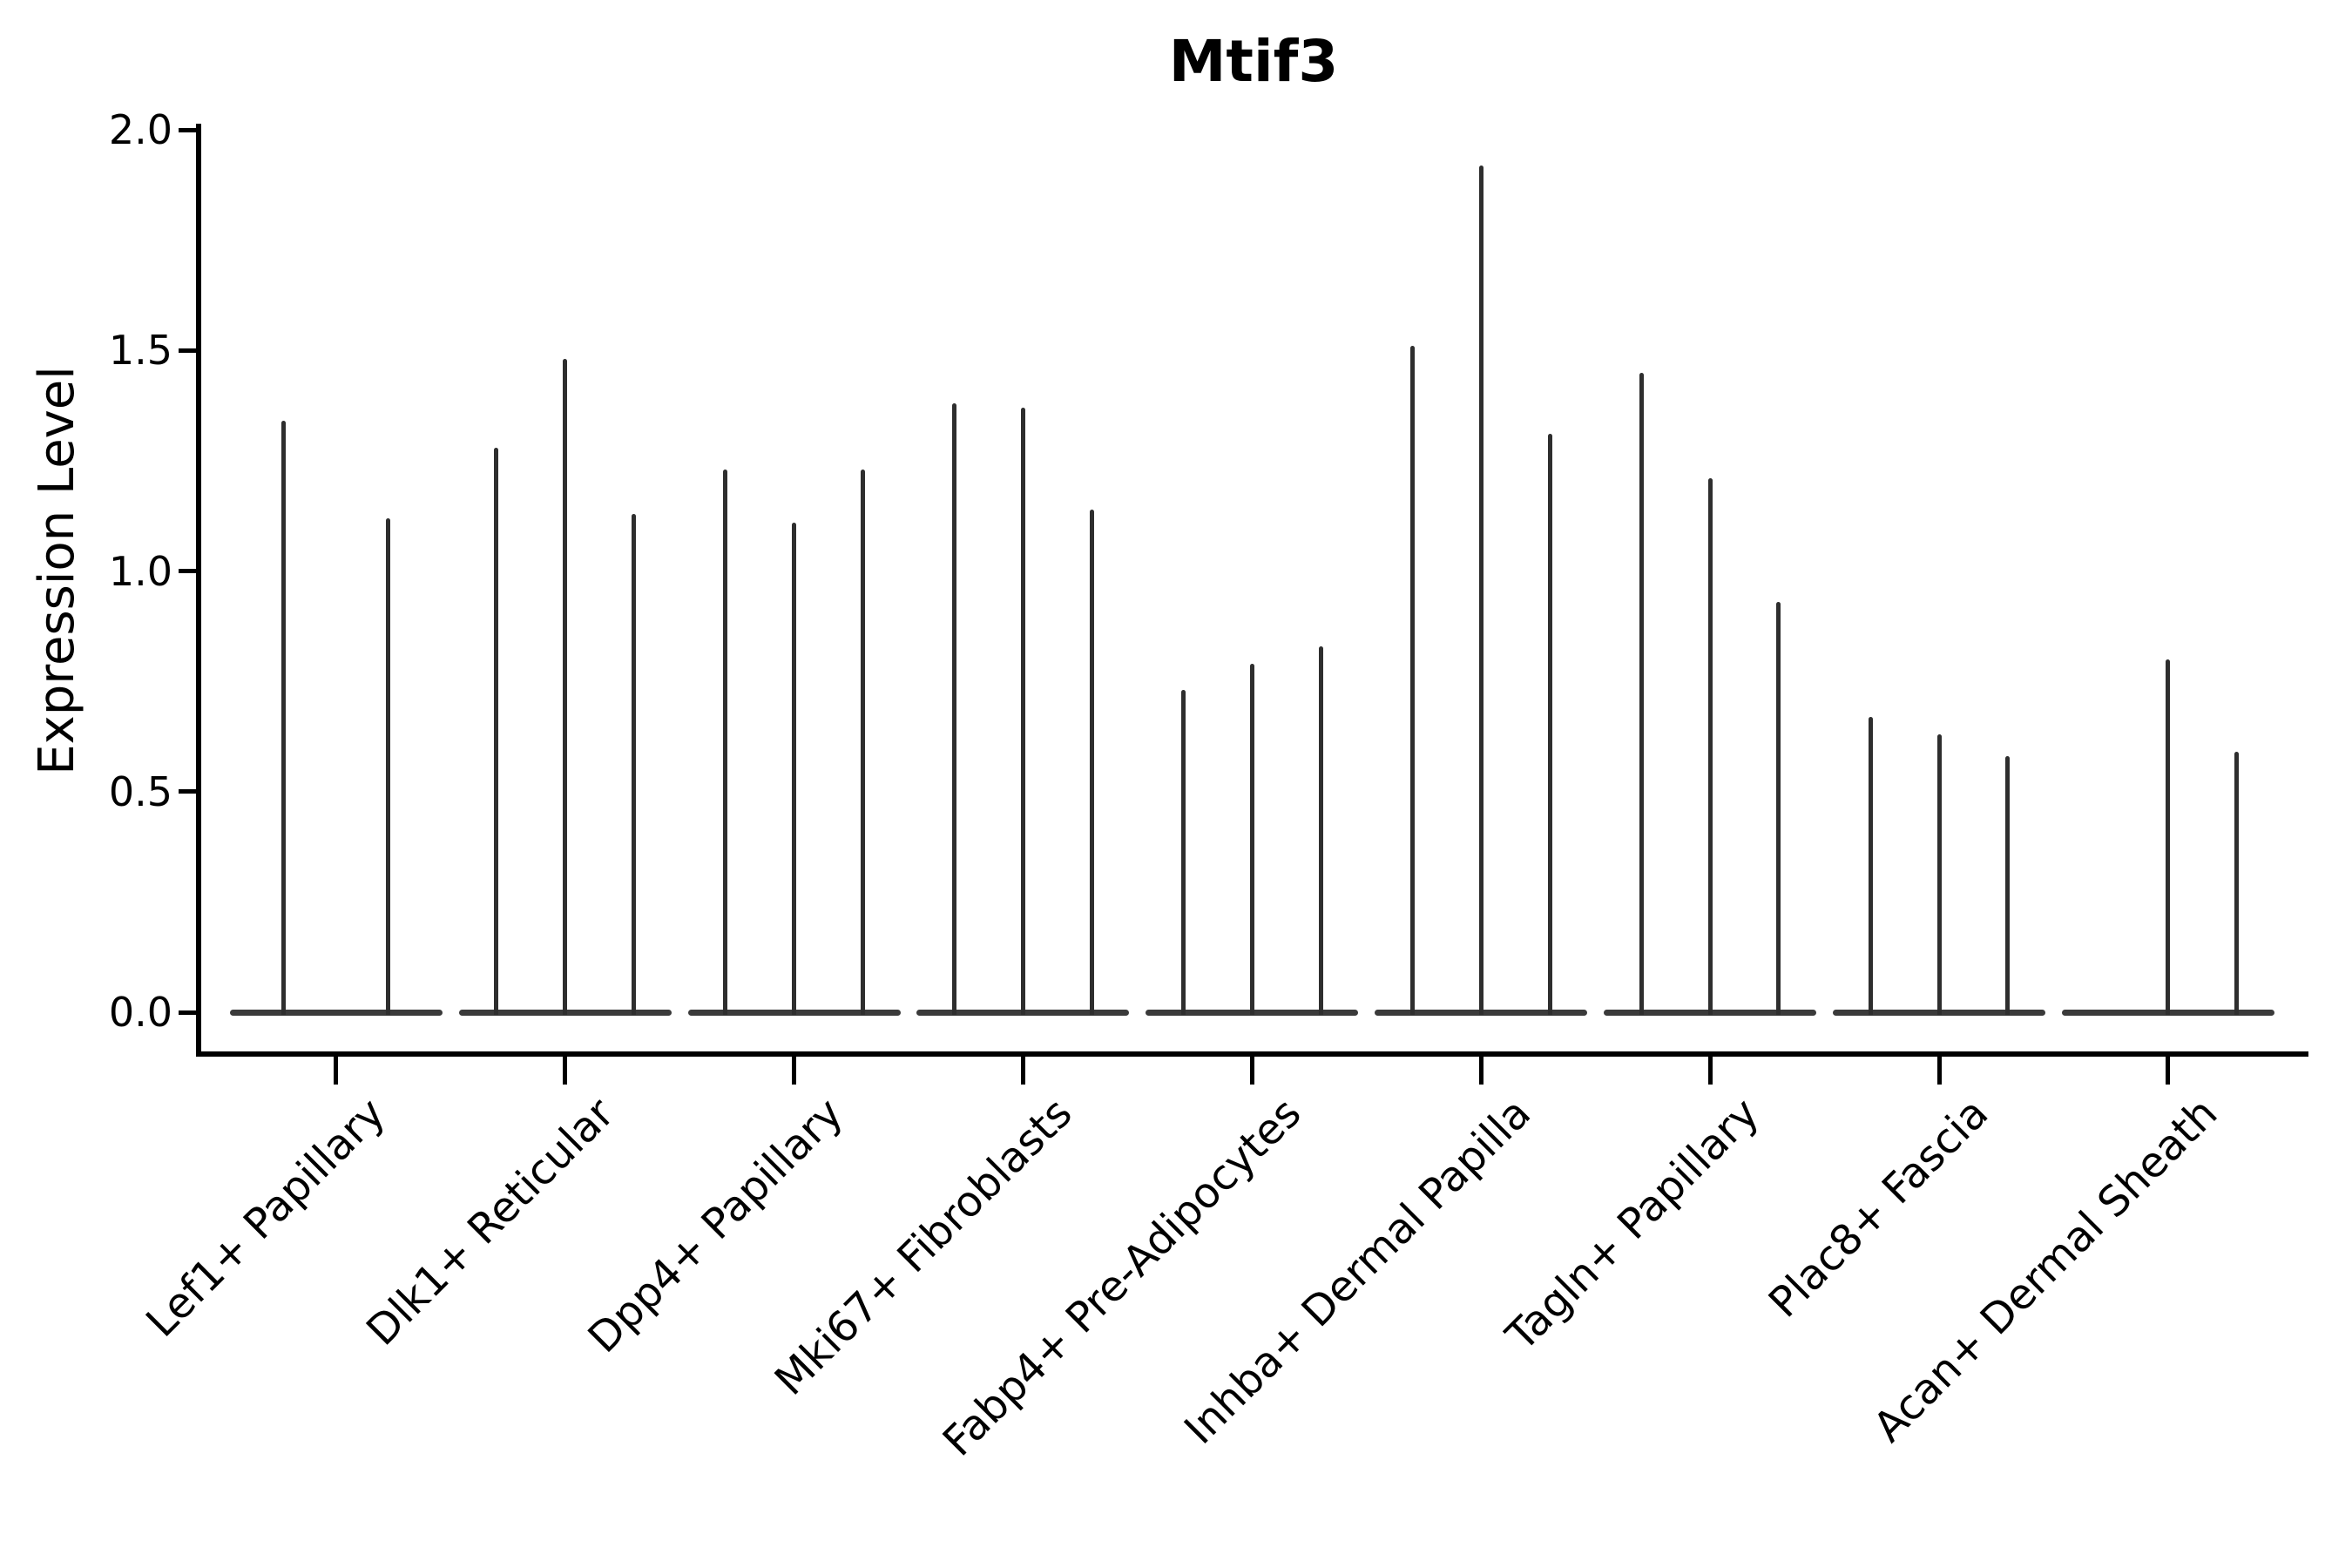 This screenshot has width=2352, height=1568. What do you see at coordinates (716, 1225) in the screenshot?
I see `x-tick-label: Dpp4+ Papillary` at bounding box center [716, 1225].